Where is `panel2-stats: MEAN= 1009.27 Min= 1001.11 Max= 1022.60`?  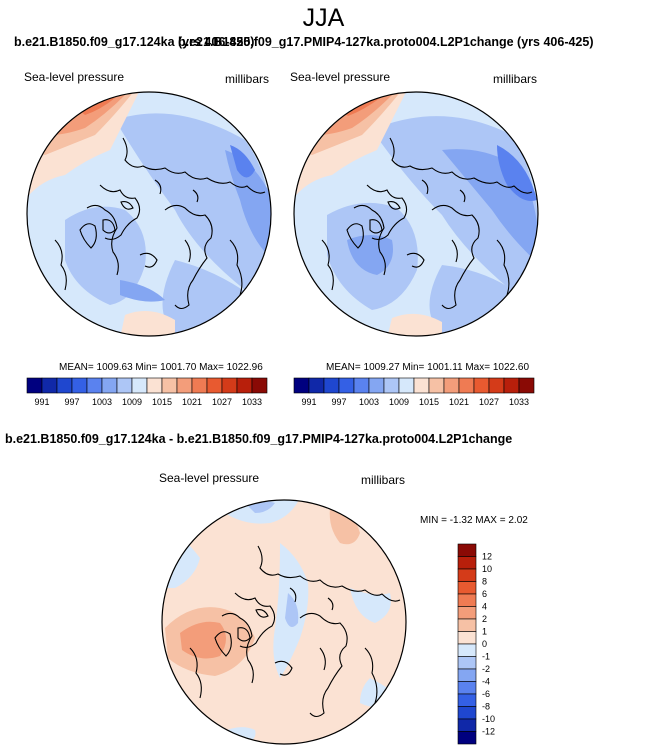
panel2-stats: MEAN= 1009.27 Min= 1001.11 Max= 1022.60 is located at coordinates (428, 367).